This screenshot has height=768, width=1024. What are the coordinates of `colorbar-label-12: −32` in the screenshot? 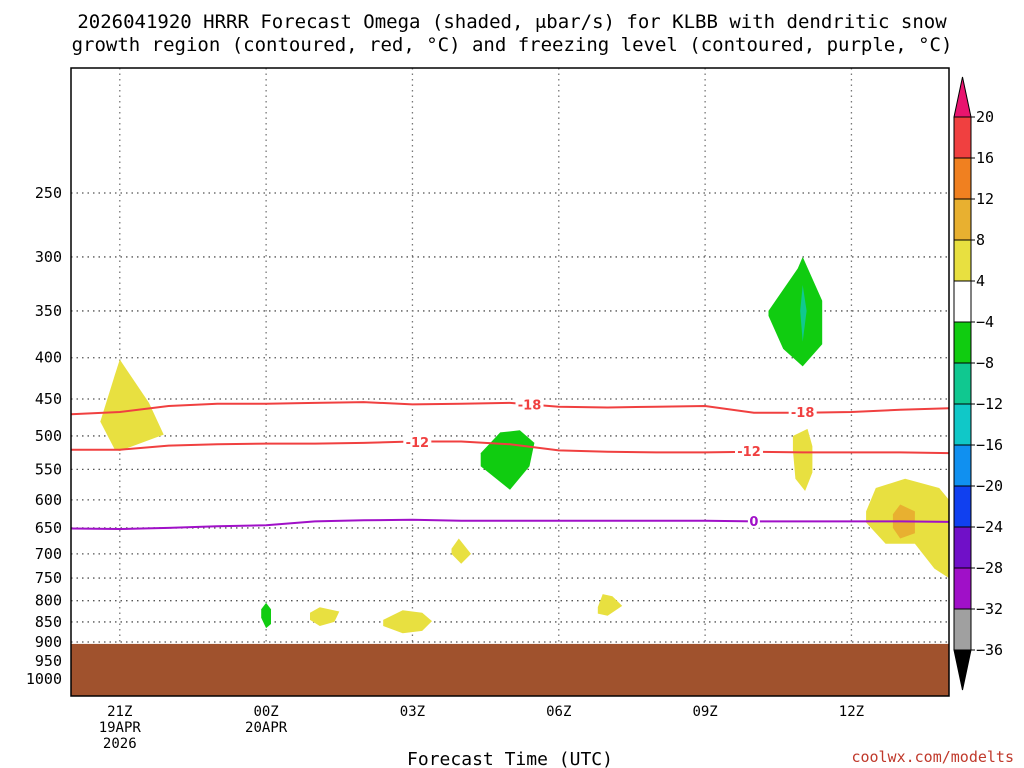 It's located at (989, 609).